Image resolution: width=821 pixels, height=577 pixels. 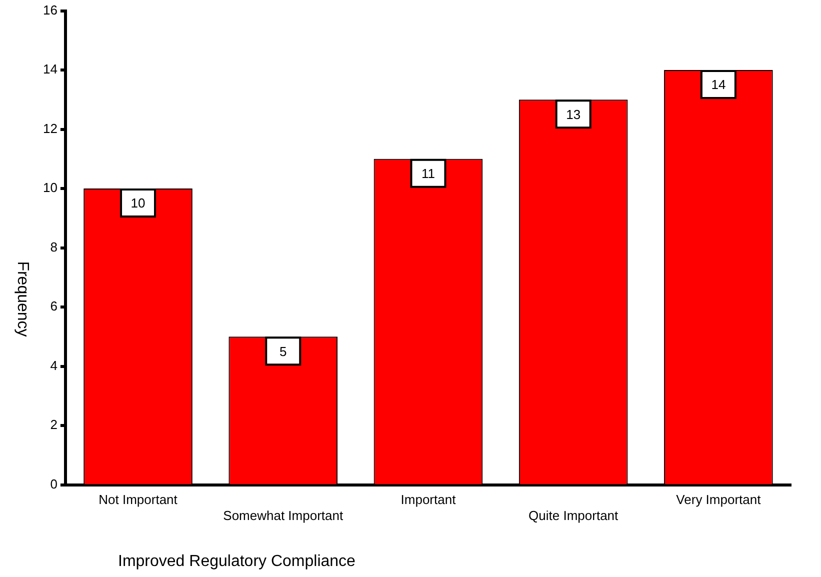 What do you see at coordinates (50, 188) in the screenshot?
I see `y-tick-label: 10` at bounding box center [50, 188].